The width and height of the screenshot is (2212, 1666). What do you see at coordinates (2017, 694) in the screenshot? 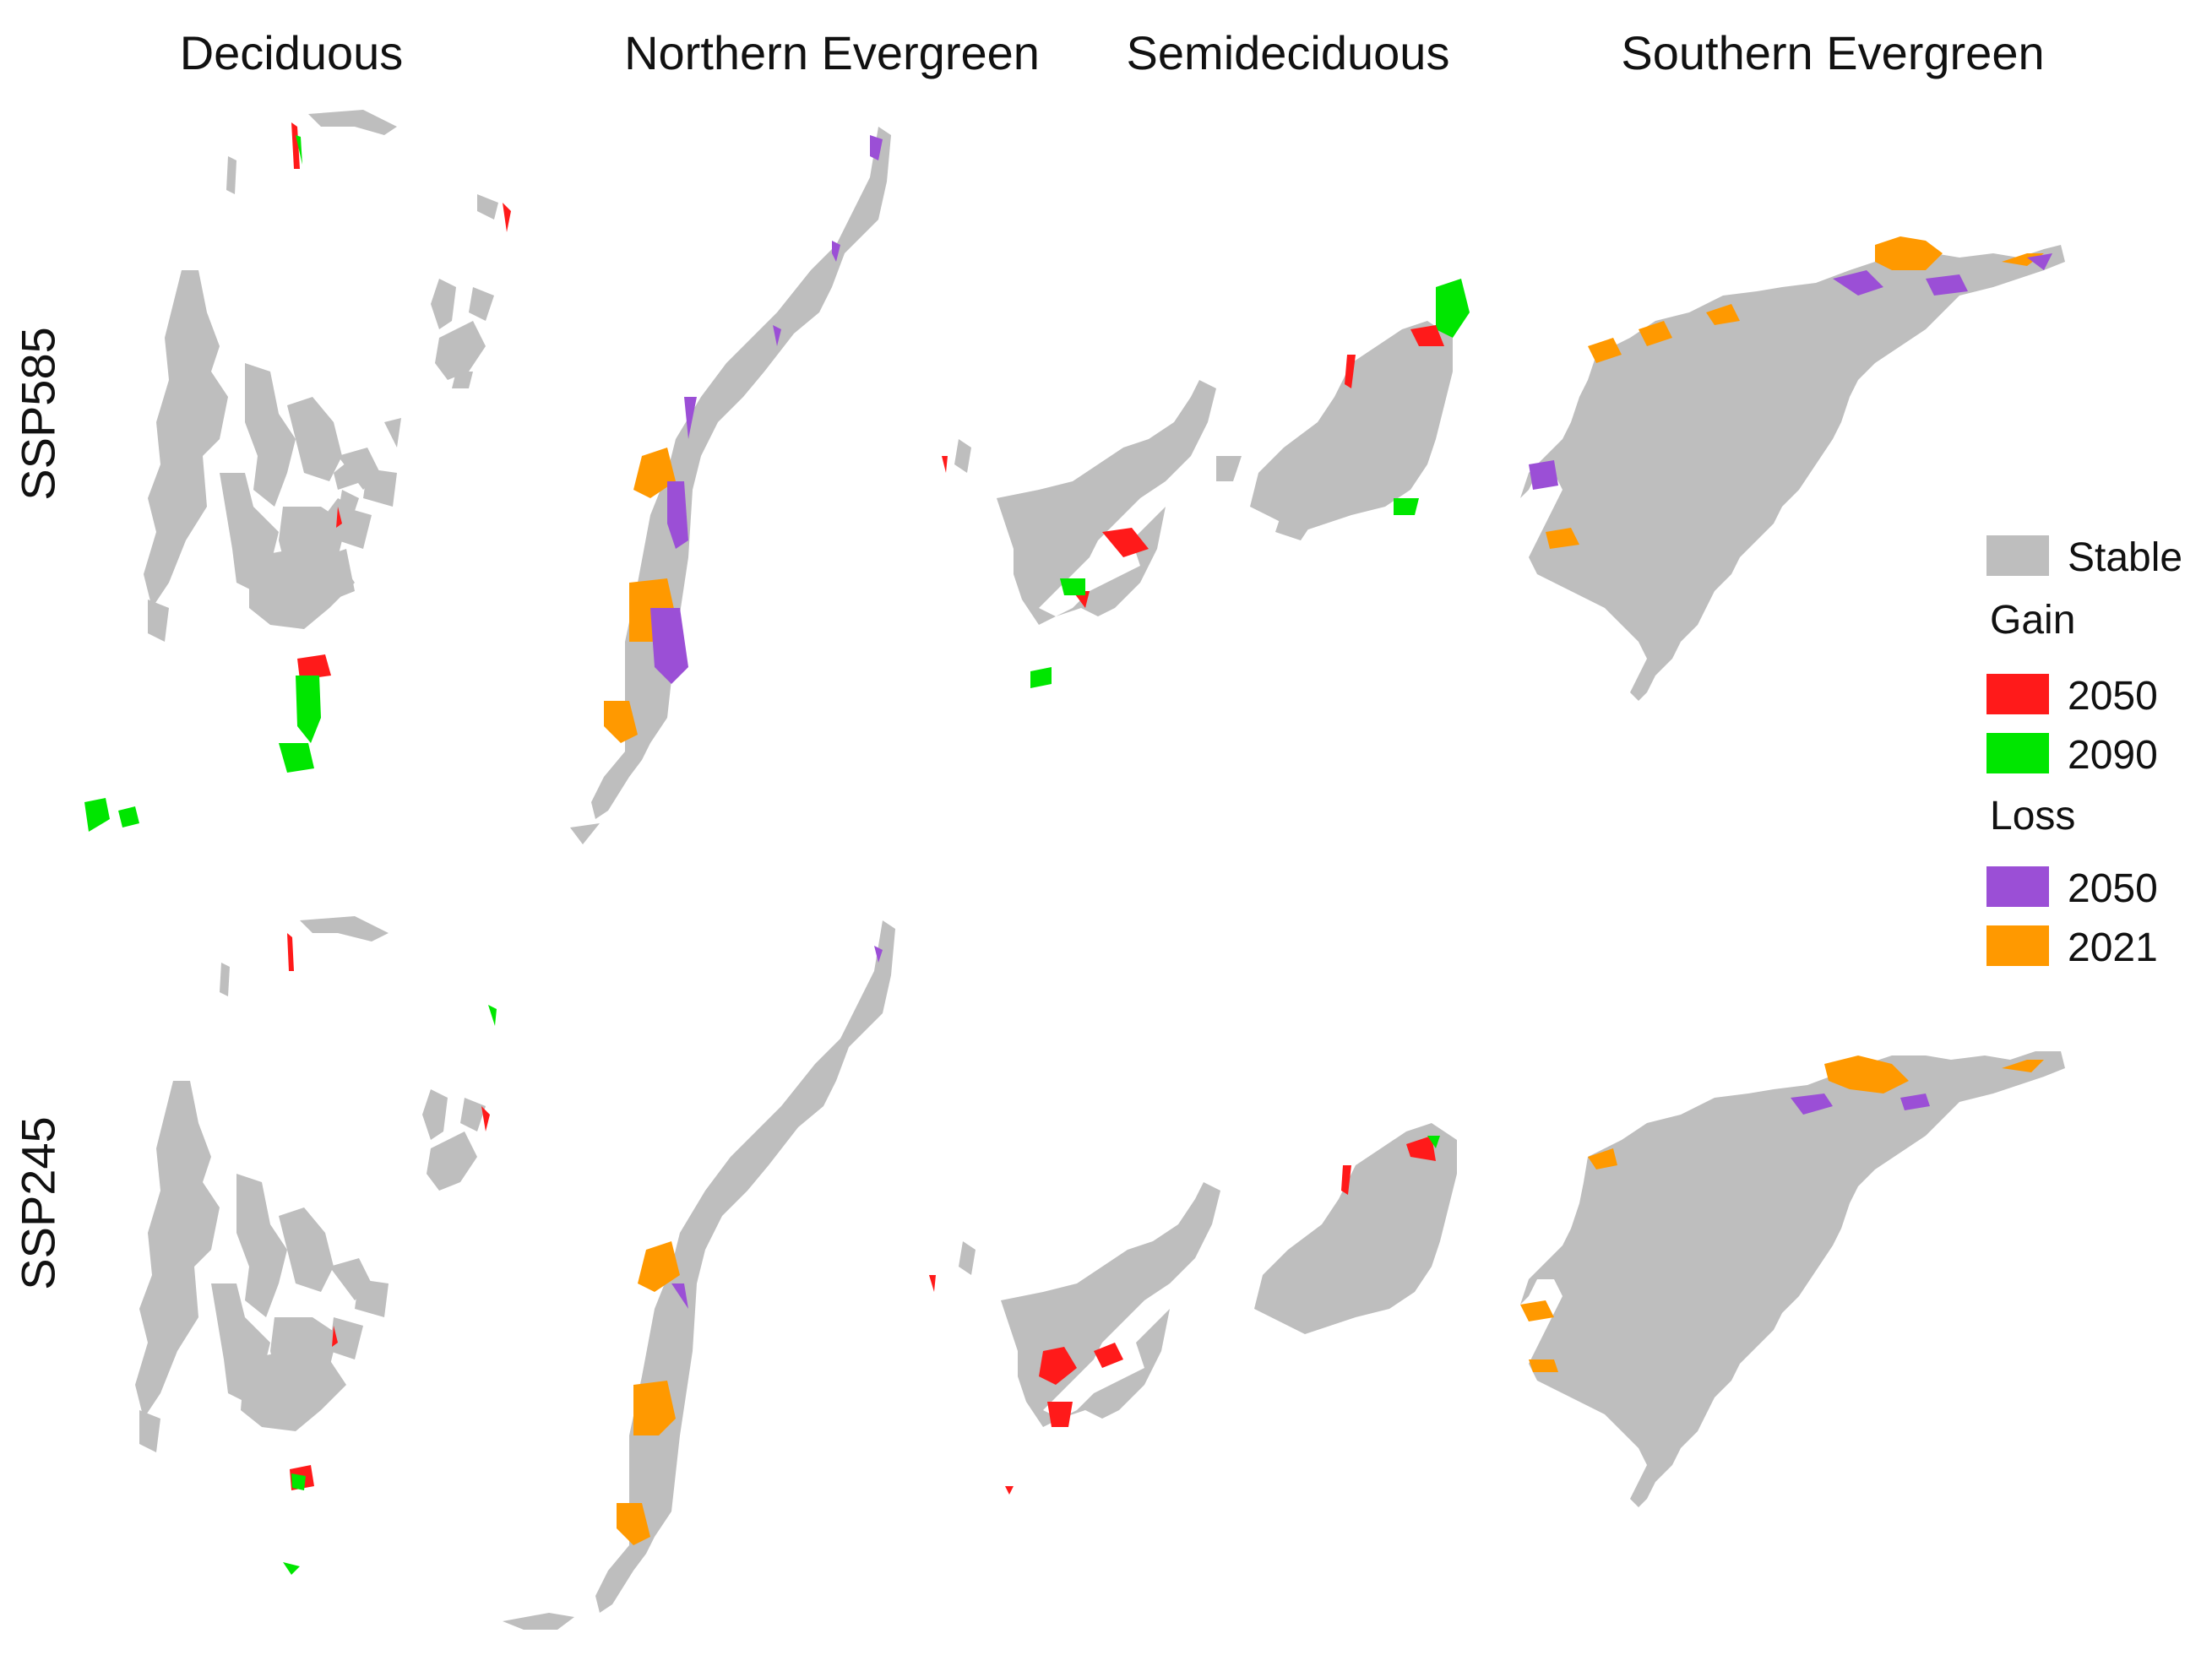
I see `legend-swatch-gain-2050` at bounding box center [2017, 694].